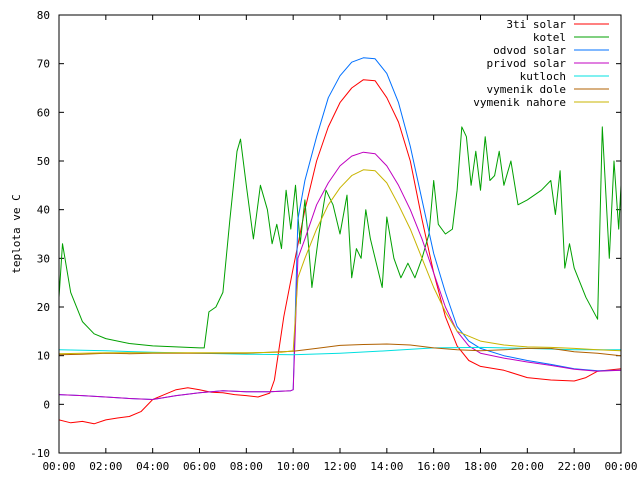  Describe the element at coordinates (527, 466) in the screenshot. I see `x-tick-label: 20:00` at that location.